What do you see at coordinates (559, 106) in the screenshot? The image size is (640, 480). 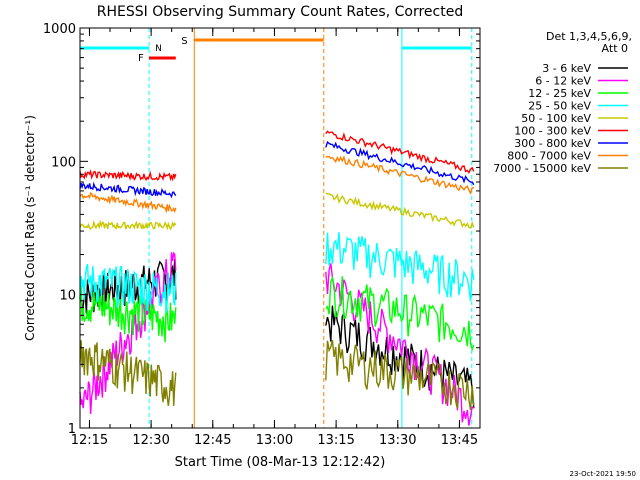 I see `legend-entry-label: 25 - 50 keV` at bounding box center [559, 106].